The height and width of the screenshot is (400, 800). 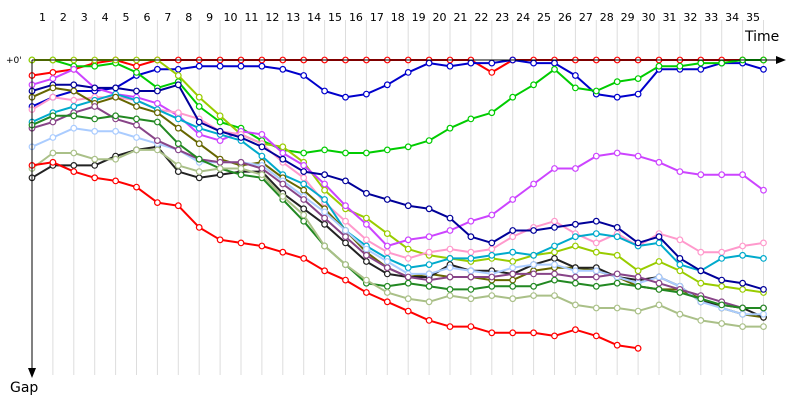 What do you see at coordinates (314, 17) in the screenshot?
I see `lap-tick-label: 14` at bounding box center [314, 17].